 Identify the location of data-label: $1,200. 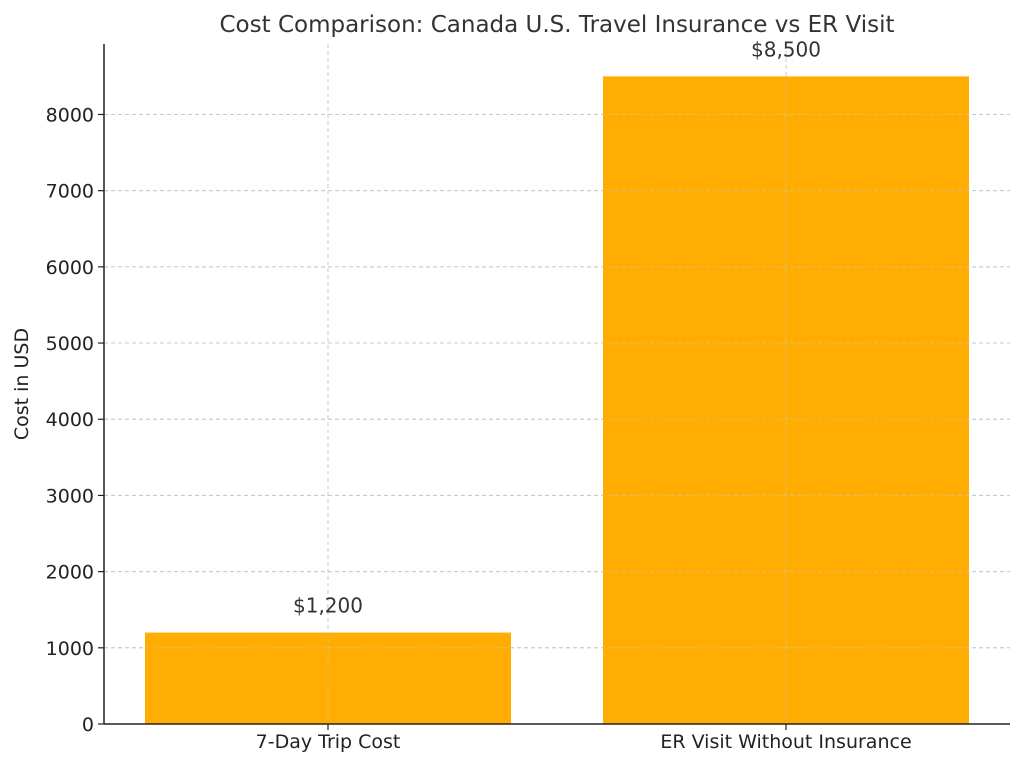
(328, 606).